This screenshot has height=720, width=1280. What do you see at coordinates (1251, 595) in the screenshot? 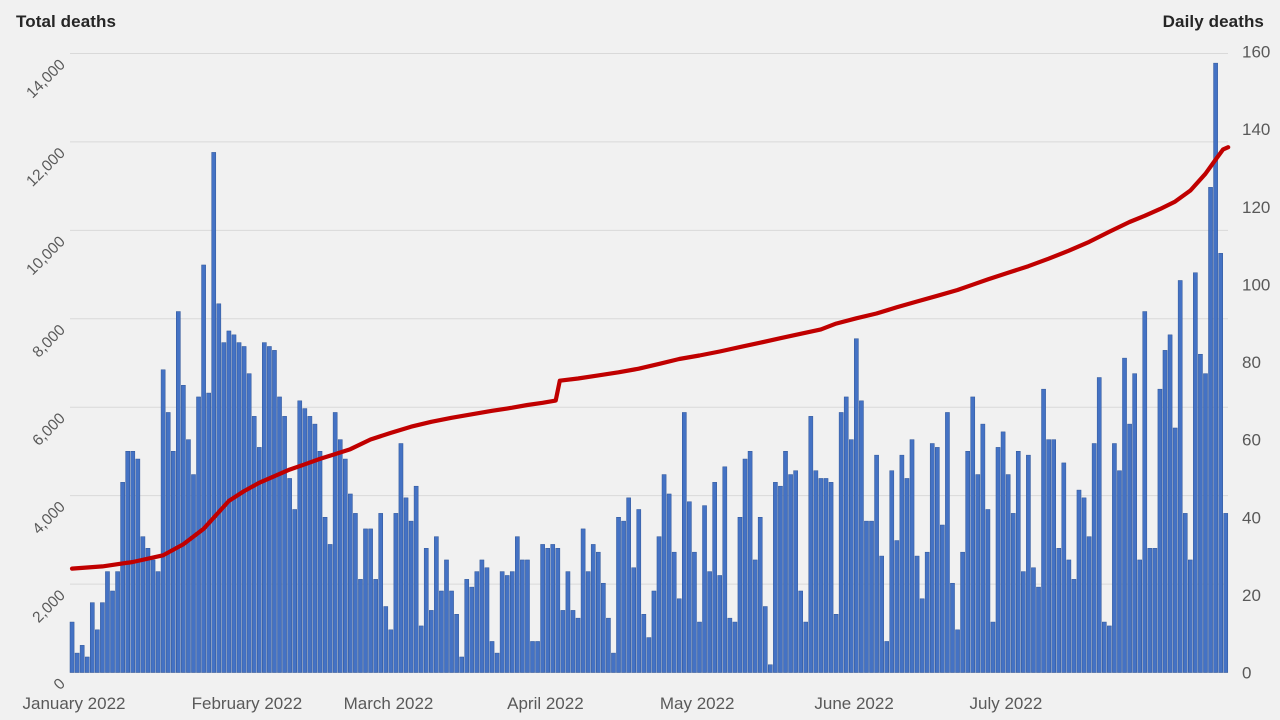
I see `right-axis-tick-label: 20` at bounding box center [1251, 595].